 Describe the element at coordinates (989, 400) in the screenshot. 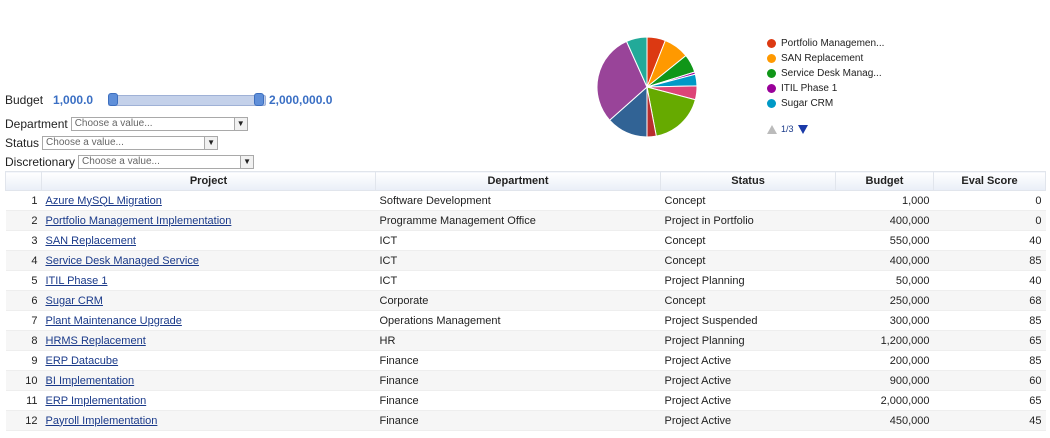

I see `eval-score-cell: 65` at that location.